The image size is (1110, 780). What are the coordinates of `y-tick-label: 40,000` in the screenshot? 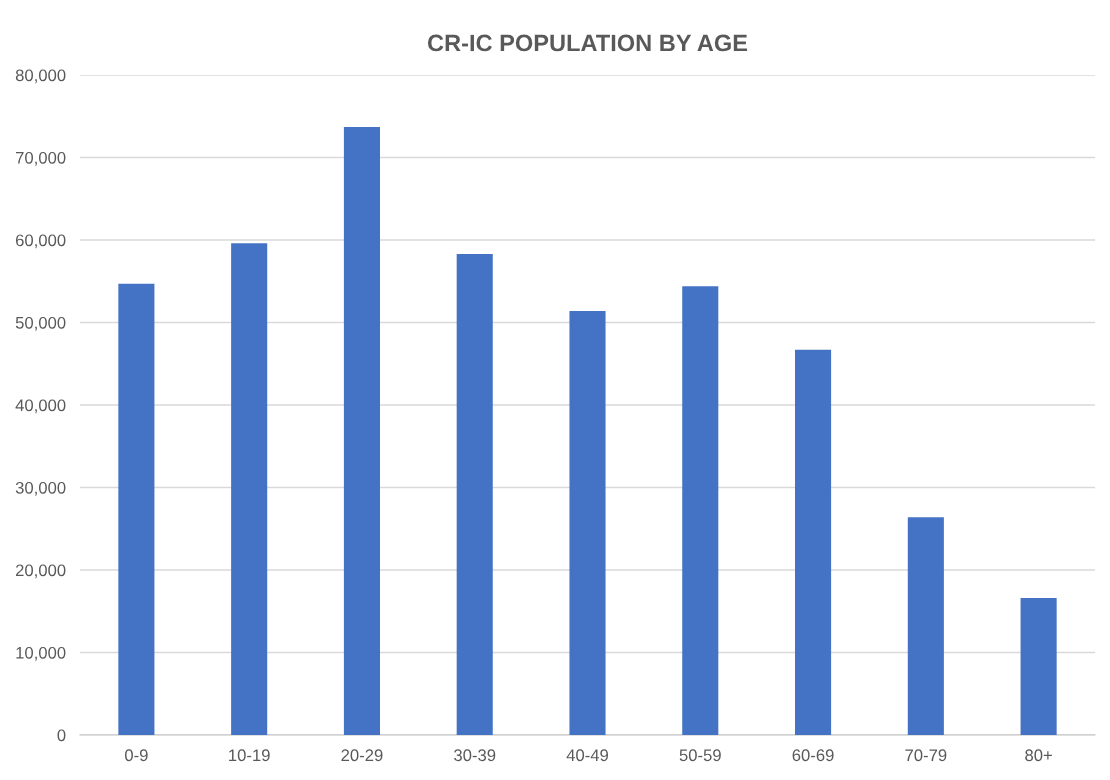 It's located at (40, 406).